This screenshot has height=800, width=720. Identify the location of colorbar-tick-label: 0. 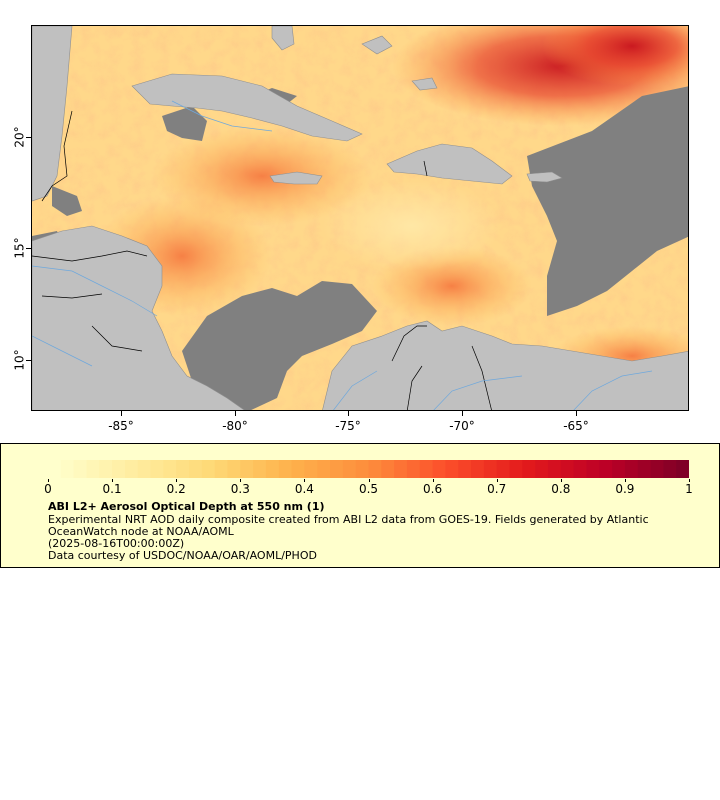
(48, 489).